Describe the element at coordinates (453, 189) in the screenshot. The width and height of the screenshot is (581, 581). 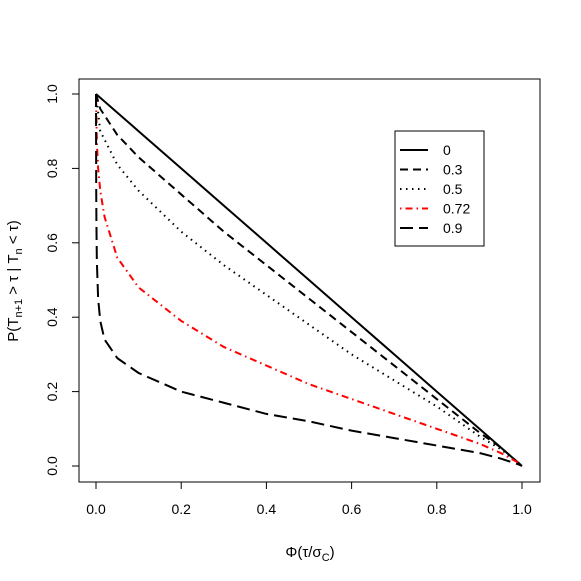
I see `legend-label: 0.5` at that location.